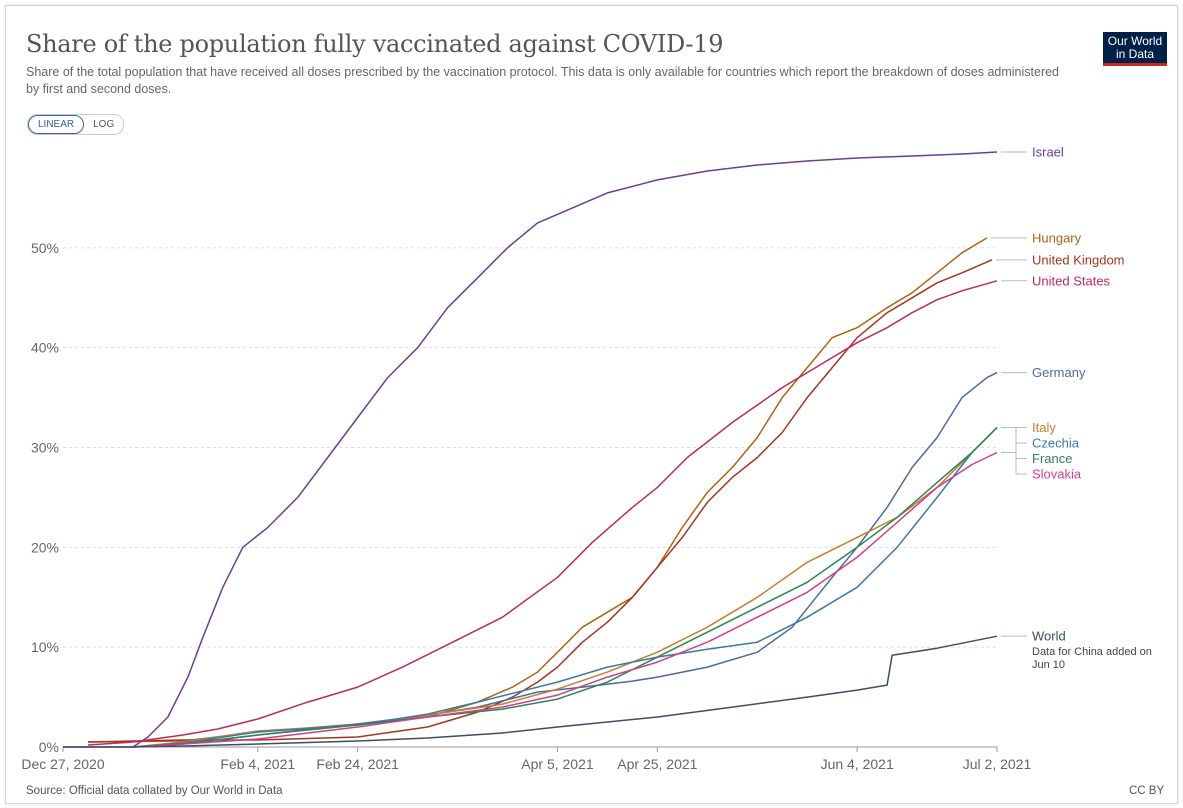 The height and width of the screenshot is (808, 1183). Describe the element at coordinates (1044, 427) in the screenshot. I see `series-label-italy: Italy` at that location.